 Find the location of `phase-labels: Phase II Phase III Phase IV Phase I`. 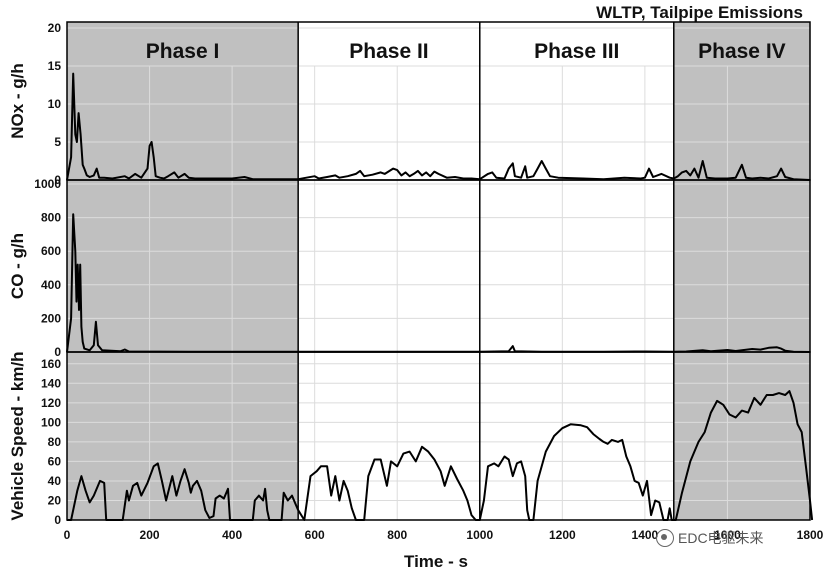

phase-labels: Phase II Phase III Phase IV Phase I is located at coordinates (466, 51).